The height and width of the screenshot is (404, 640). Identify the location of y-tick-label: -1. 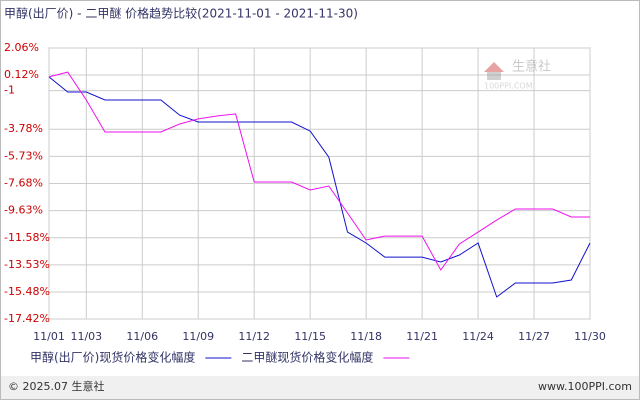
(9, 90).